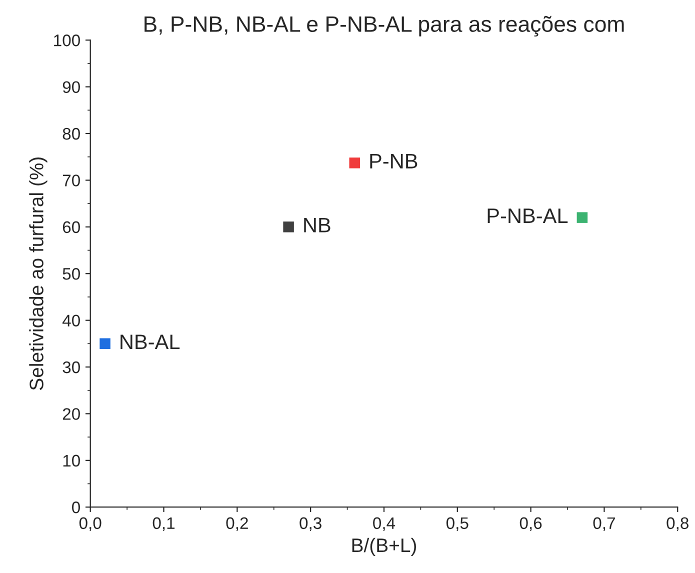 The height and width of the screenshot is (573, 695). What do you see at coordinates (604, 524) in the screenshot?
I see `x-tick-label: 0,7` at bounding box center [604, 524].